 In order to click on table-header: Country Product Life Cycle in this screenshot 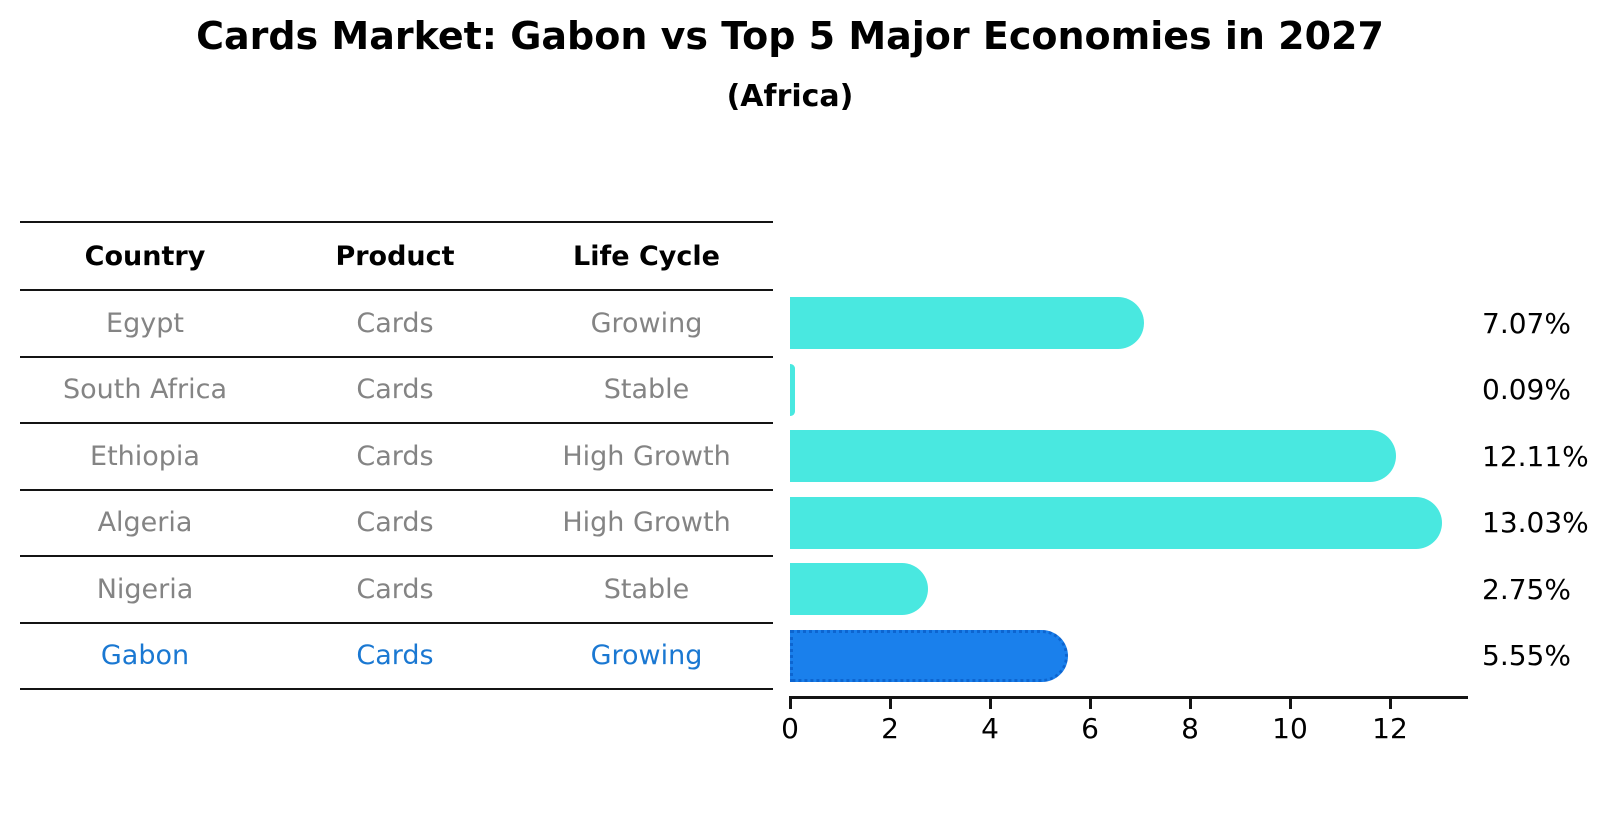, I will do `click(396, 256)`.